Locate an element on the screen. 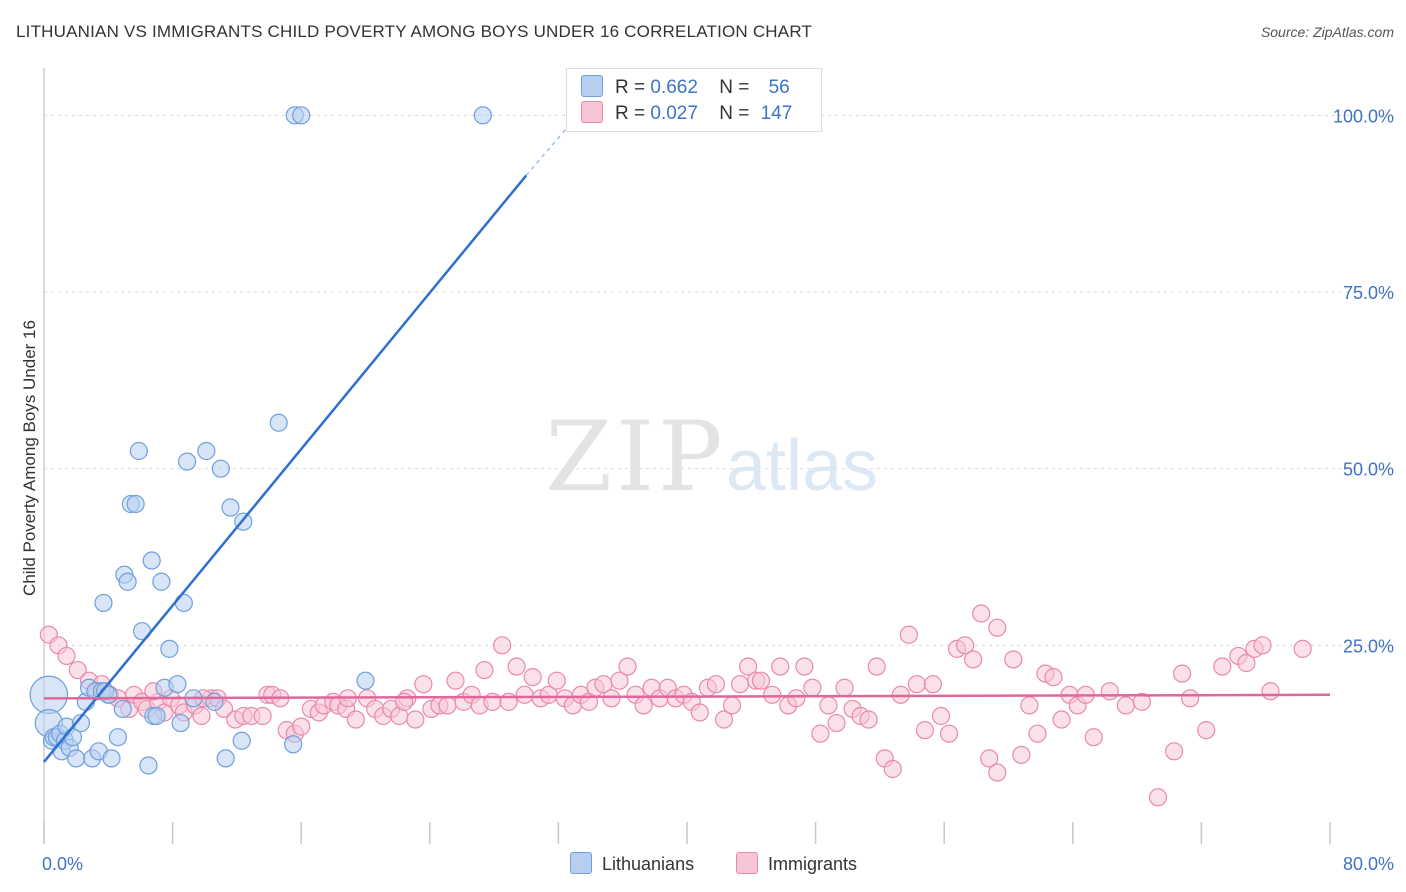  legend-r-label: R = is located at coordinates (630, 87).